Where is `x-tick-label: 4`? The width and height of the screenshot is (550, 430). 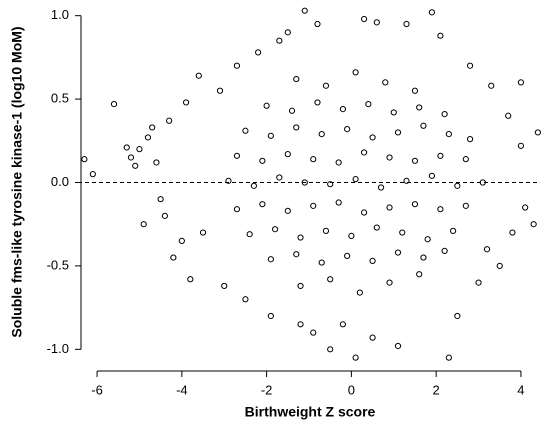
x-tick-label: 4 is located at coordinates (520, 389).